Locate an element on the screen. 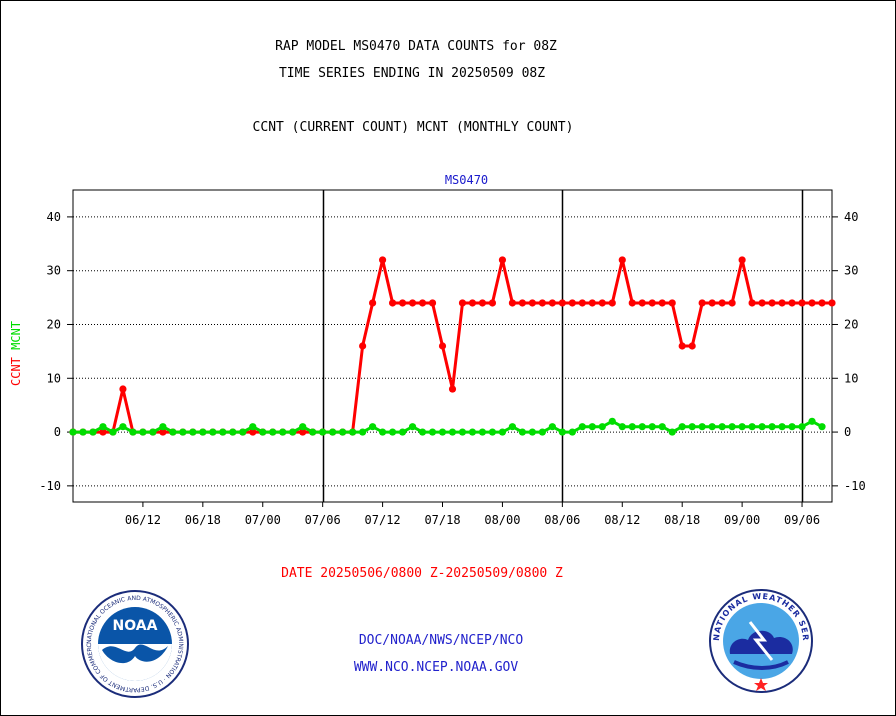 The height and width of the screenshot is (716, 896). y-tick-label: 0 is located at coordinates (57, 432).